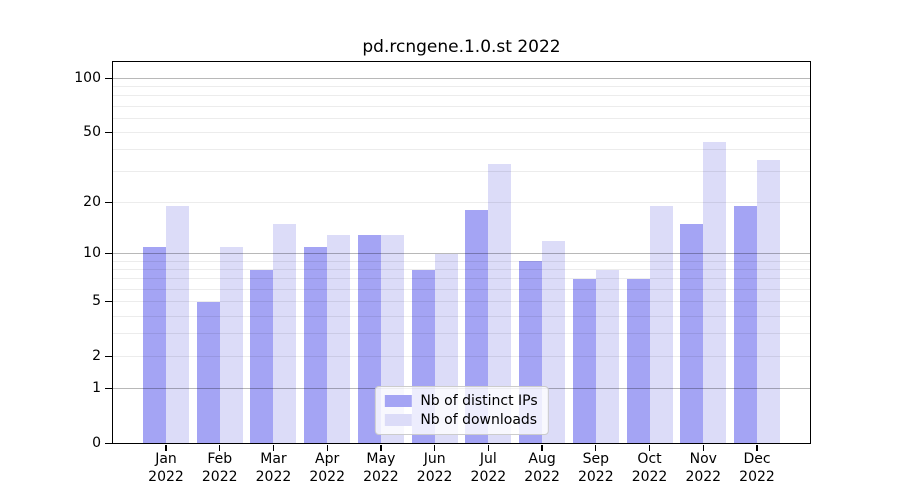 This screenshot has height=500, width=900. Describe the element at coordinates (488, 459) in the screenshot. I see `x-tick-month: Jul` at that location.